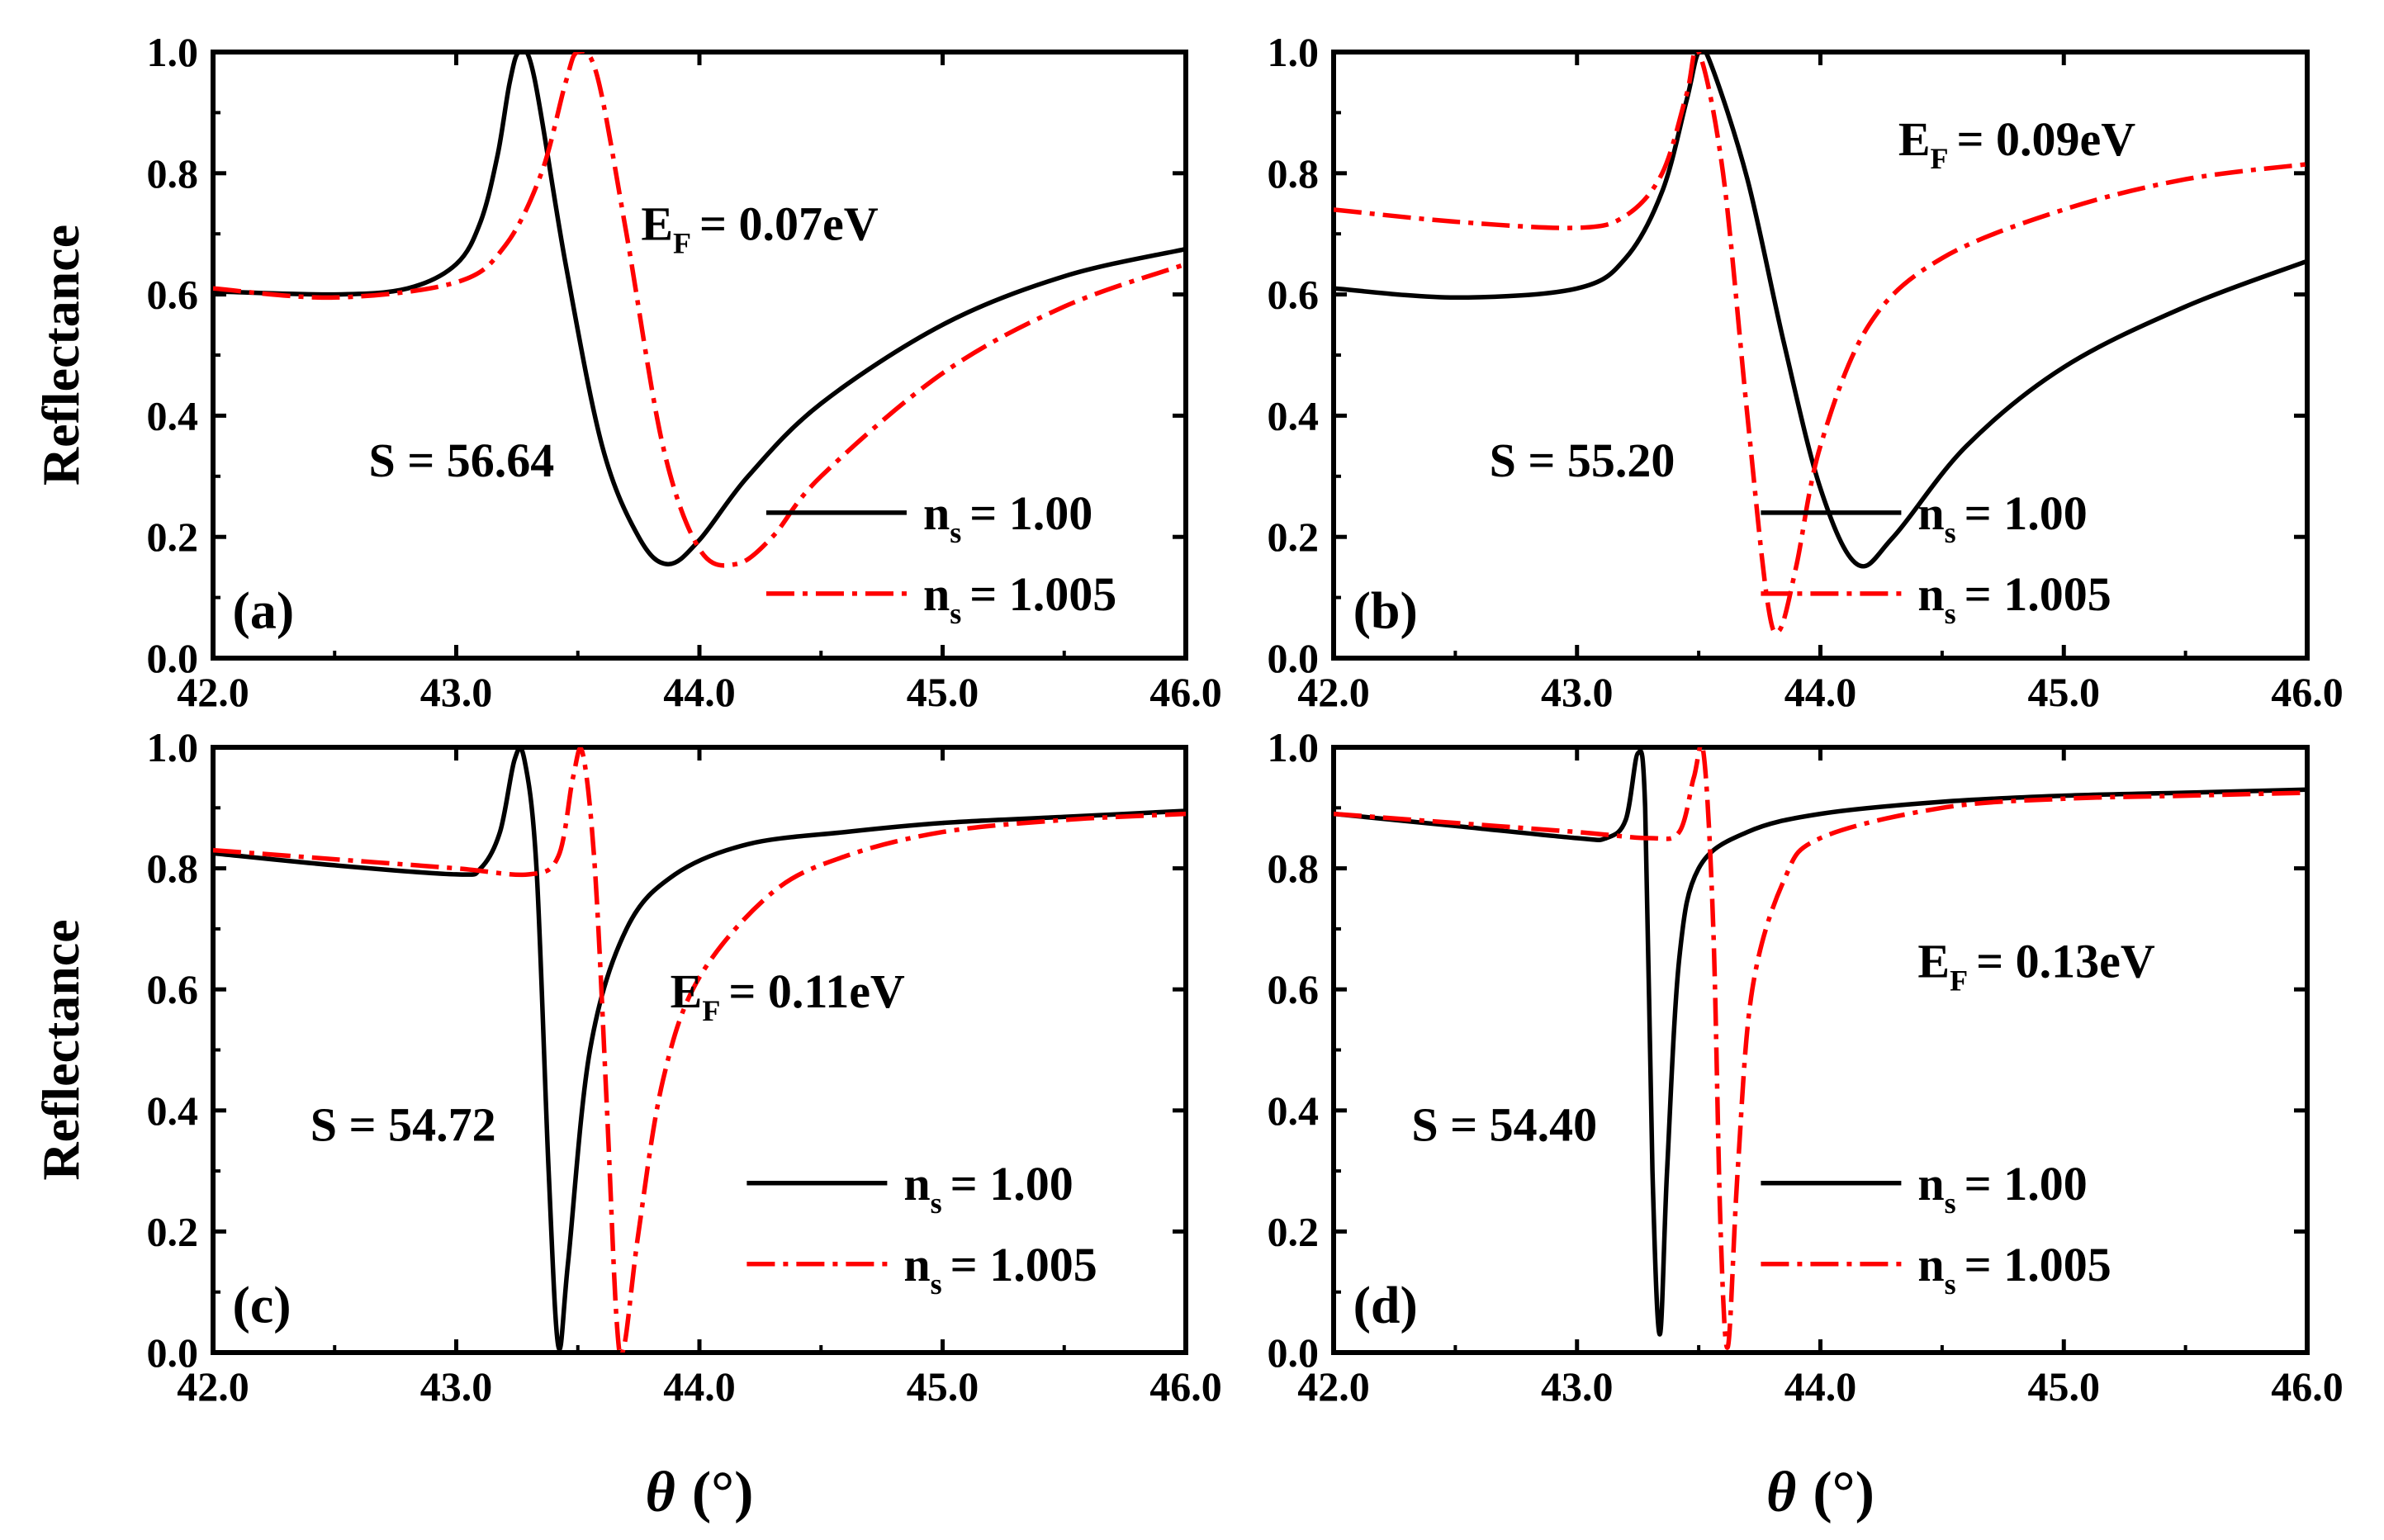 Image resolution: width=2384 pixels, height=1540 pixels. I want to click on panel-label: (a), so click(264, 609).